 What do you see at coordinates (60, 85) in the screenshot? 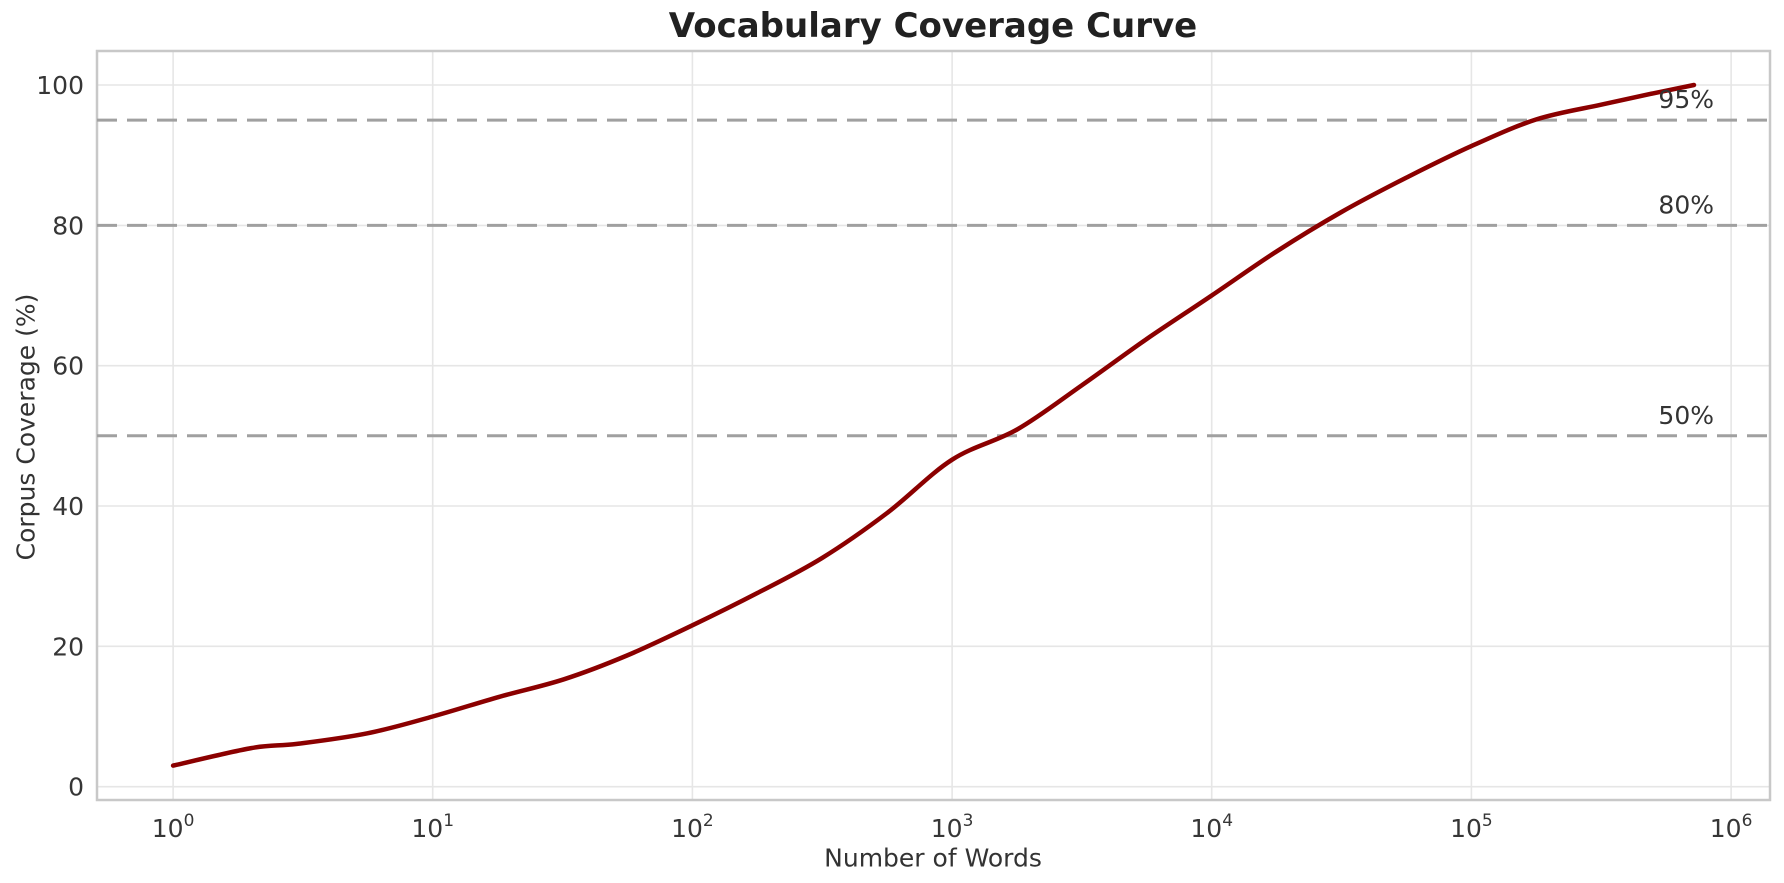
I see `y-tick-label-100: 100` at bounding box center [60, 85].